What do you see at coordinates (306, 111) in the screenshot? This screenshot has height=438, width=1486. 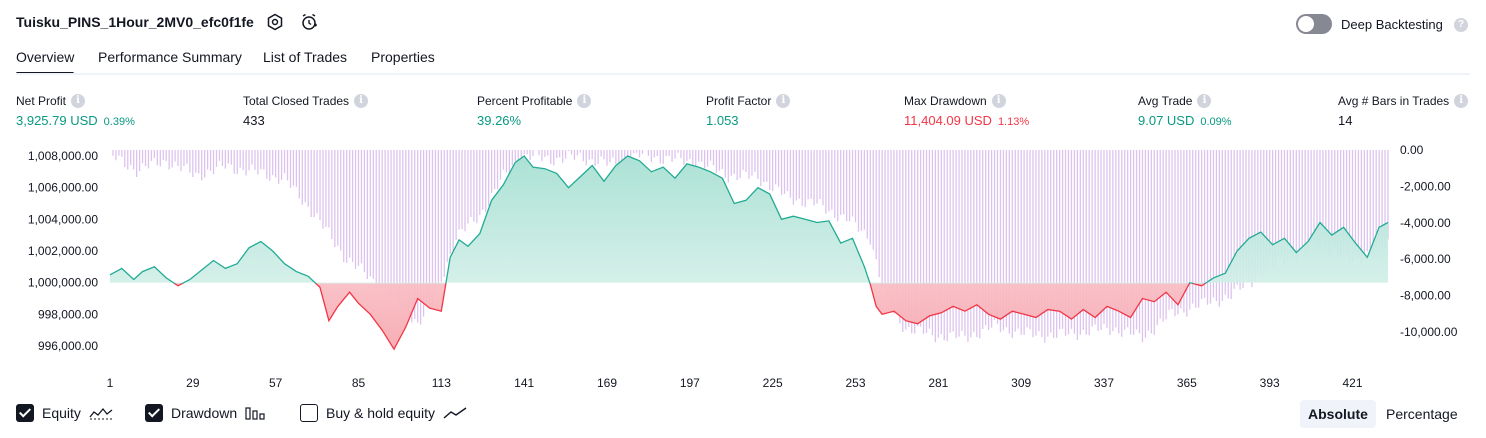 I see `metric-total-closed-trades: Total Closed Trades i 433` at bounding box center [306, 111].